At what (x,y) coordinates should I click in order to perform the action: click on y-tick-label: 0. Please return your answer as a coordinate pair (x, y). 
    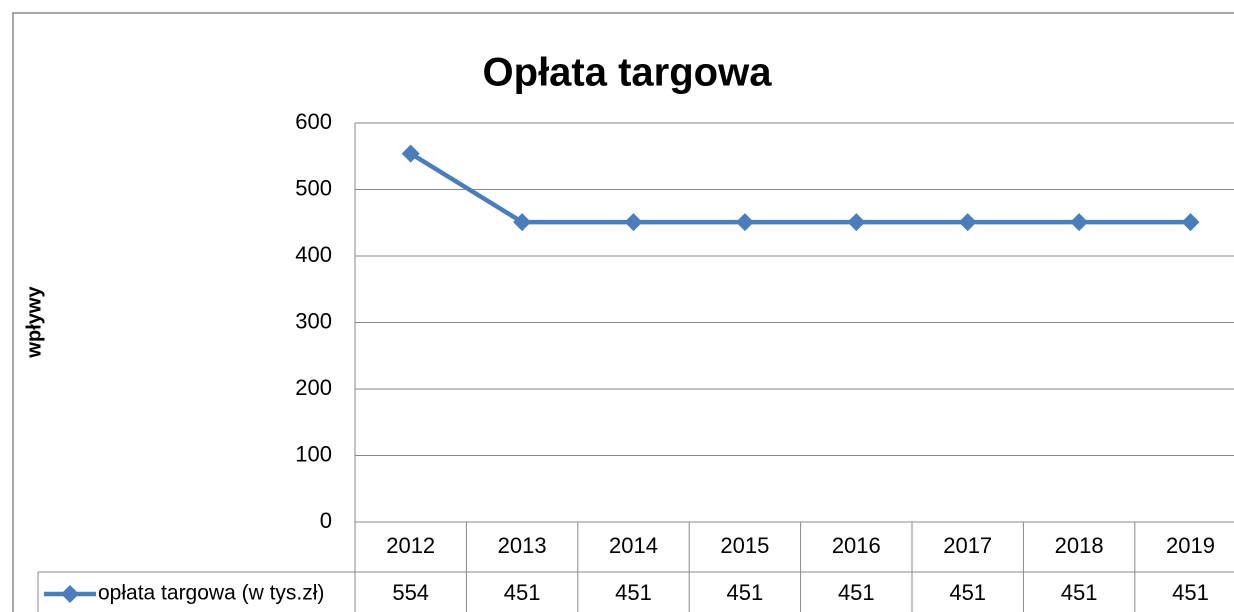
    Looking at the image, I should click on (326, 520).